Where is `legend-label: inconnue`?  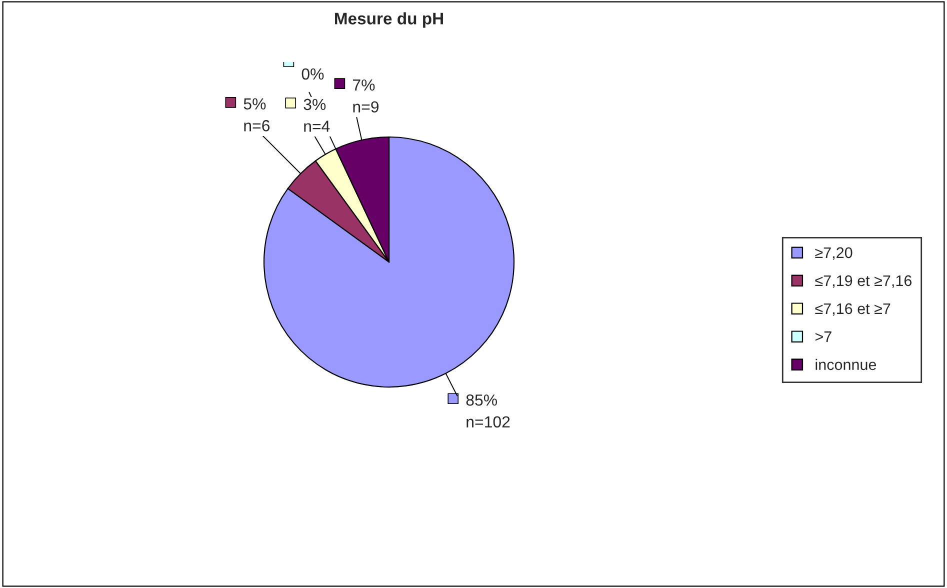
legend-label: inconnue is located at coordinates (846, 364).